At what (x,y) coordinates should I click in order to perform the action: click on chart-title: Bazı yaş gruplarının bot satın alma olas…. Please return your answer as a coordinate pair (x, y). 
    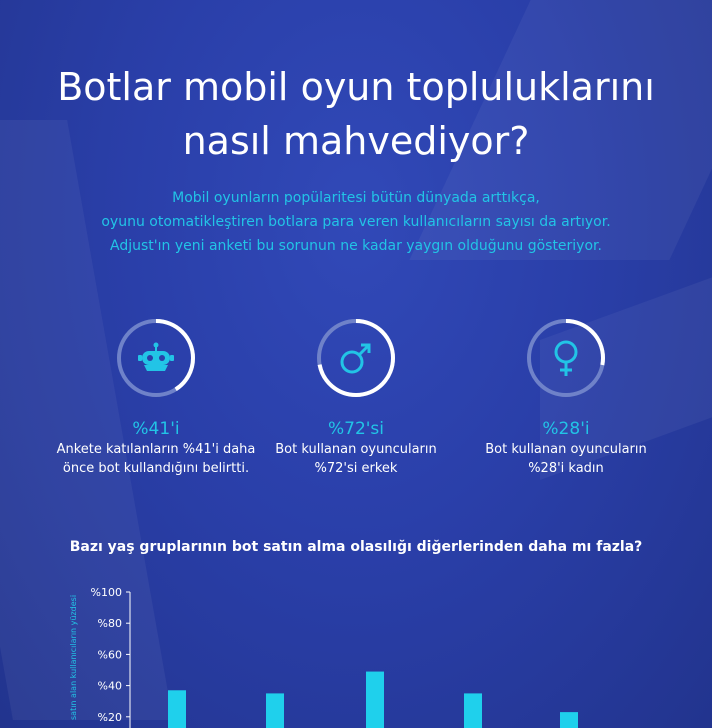
    Looking at the image, I should click on (356, 547).